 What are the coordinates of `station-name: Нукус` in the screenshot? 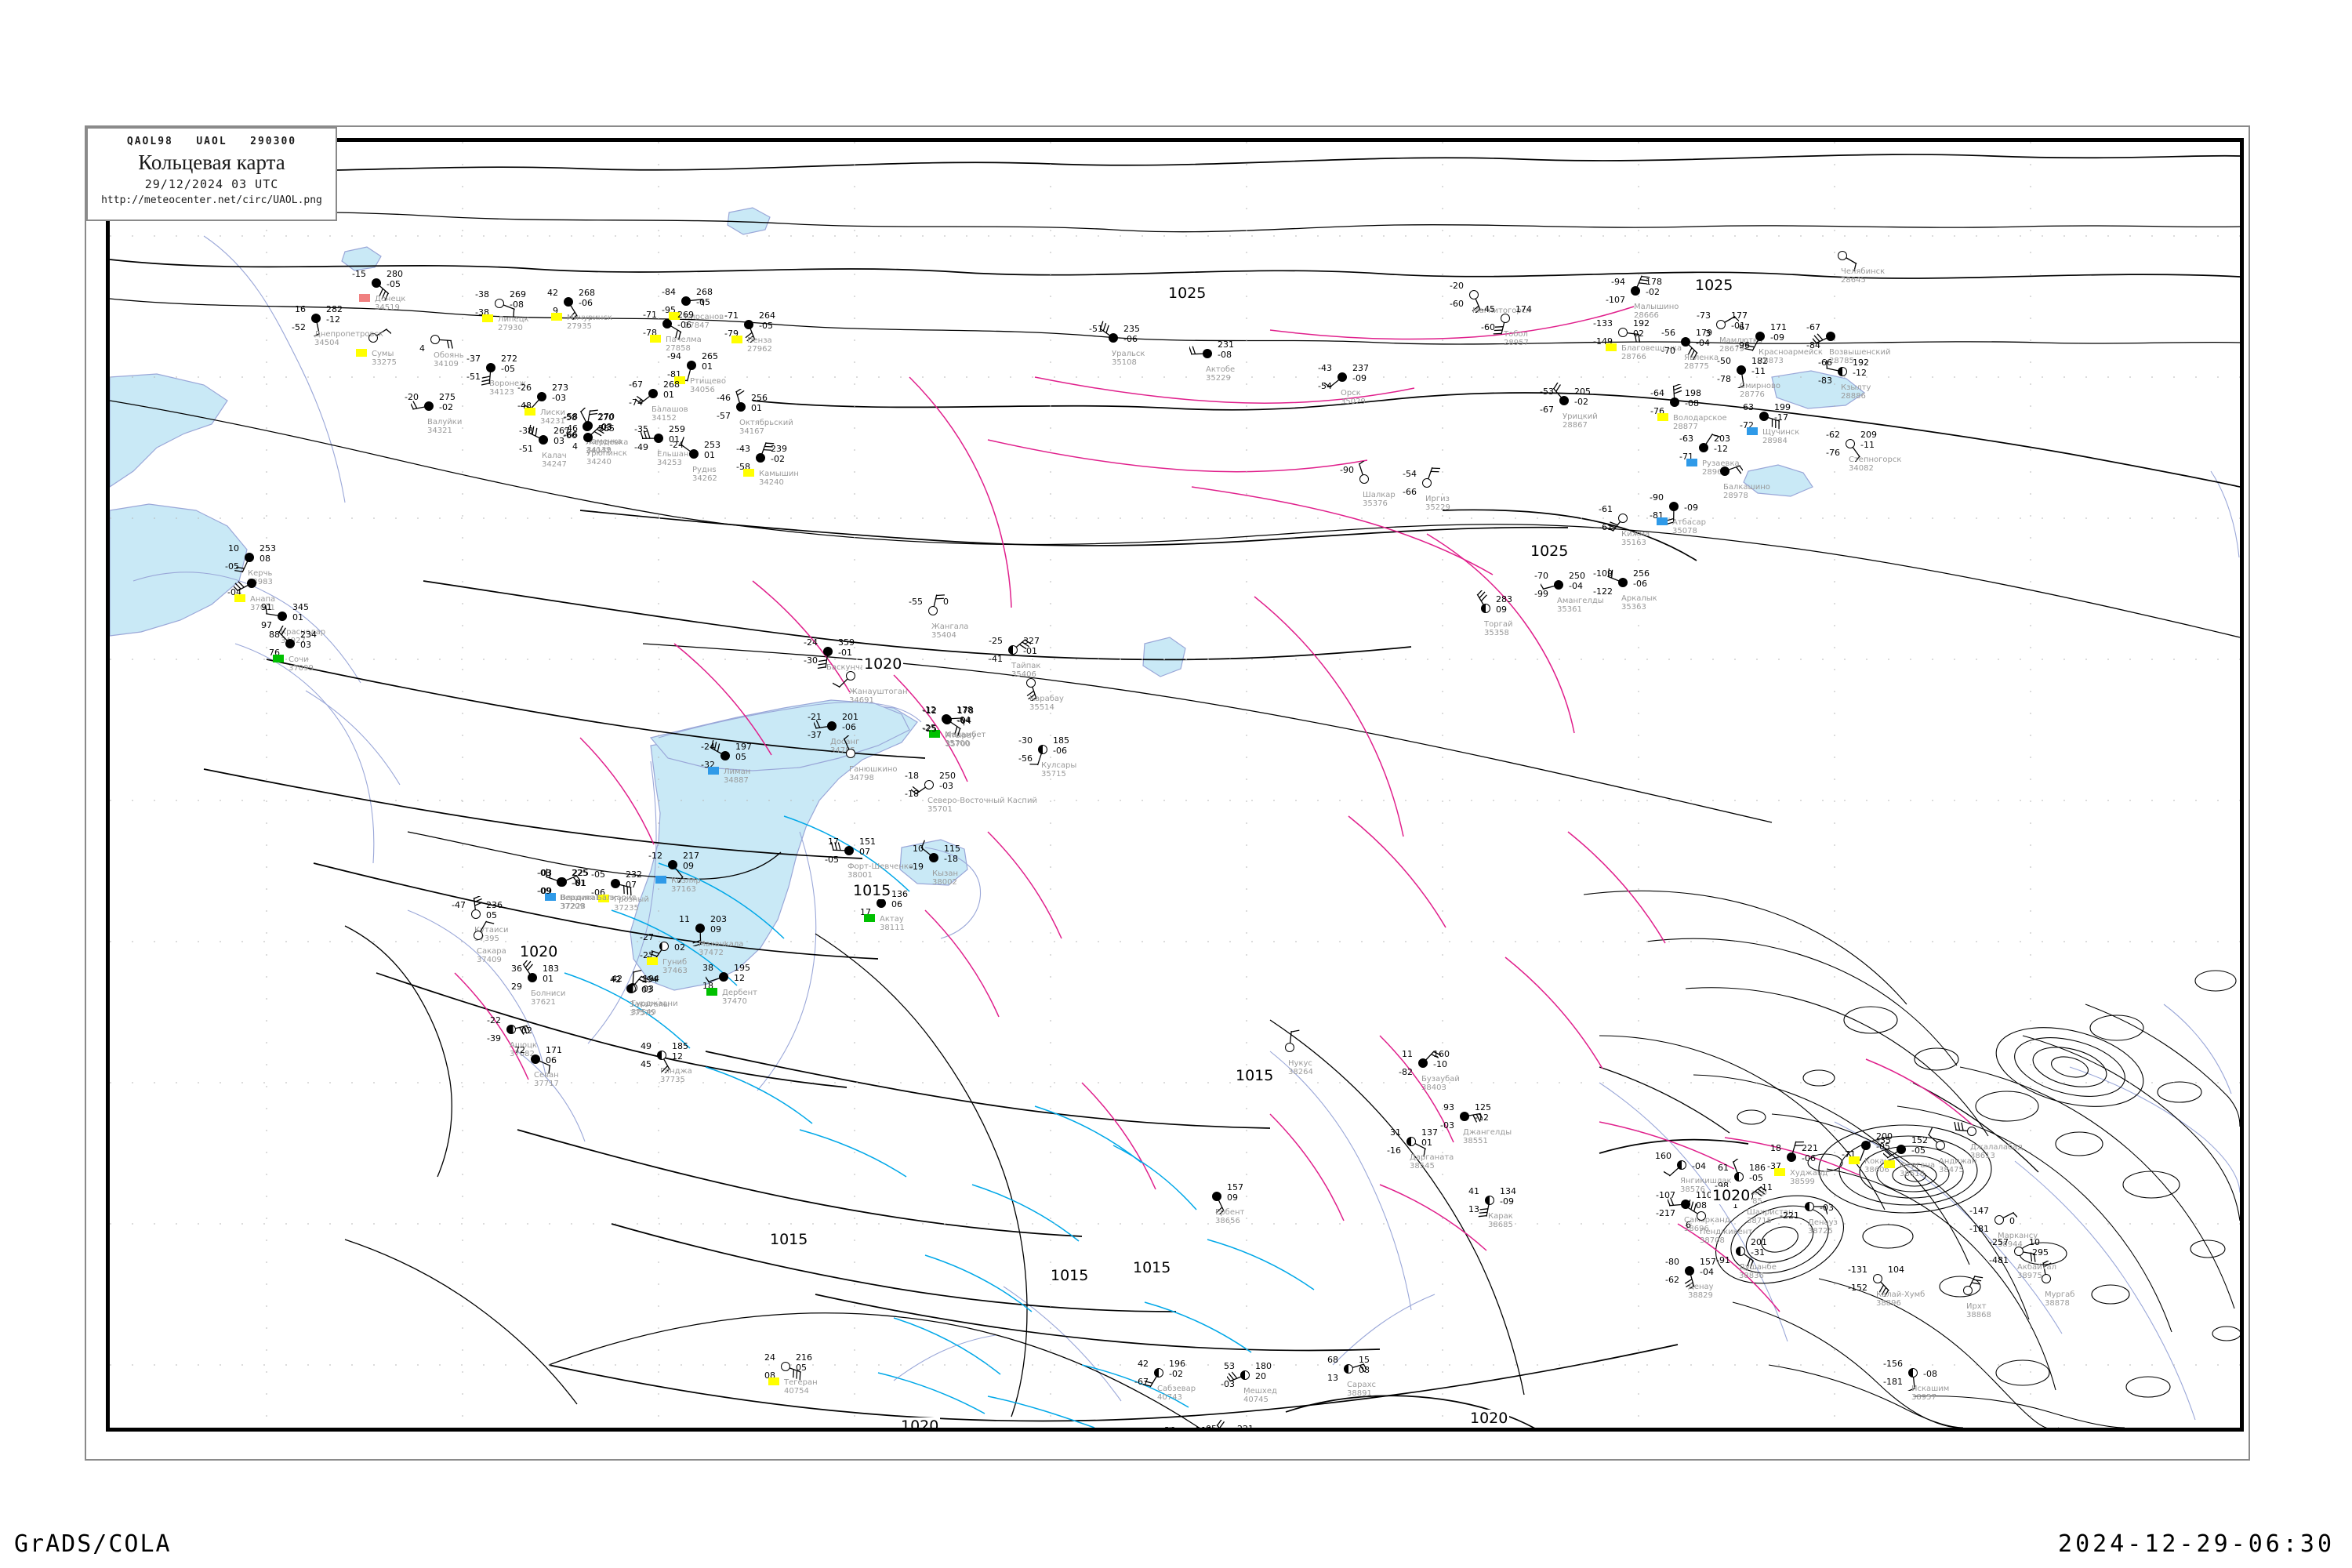 It's located at (1300, 1063).